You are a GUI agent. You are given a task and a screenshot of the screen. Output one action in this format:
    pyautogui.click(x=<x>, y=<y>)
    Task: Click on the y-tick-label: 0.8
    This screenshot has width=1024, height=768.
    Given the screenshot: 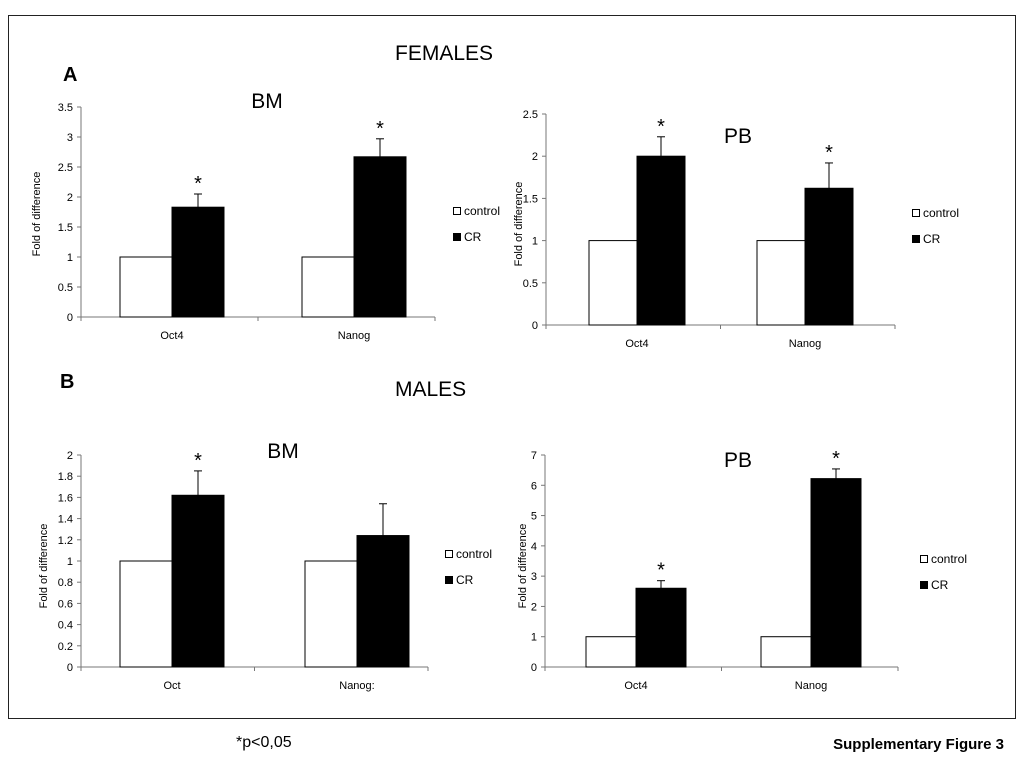 What is the action you would take?
    pyautogui.click(x=65, y=583)
    